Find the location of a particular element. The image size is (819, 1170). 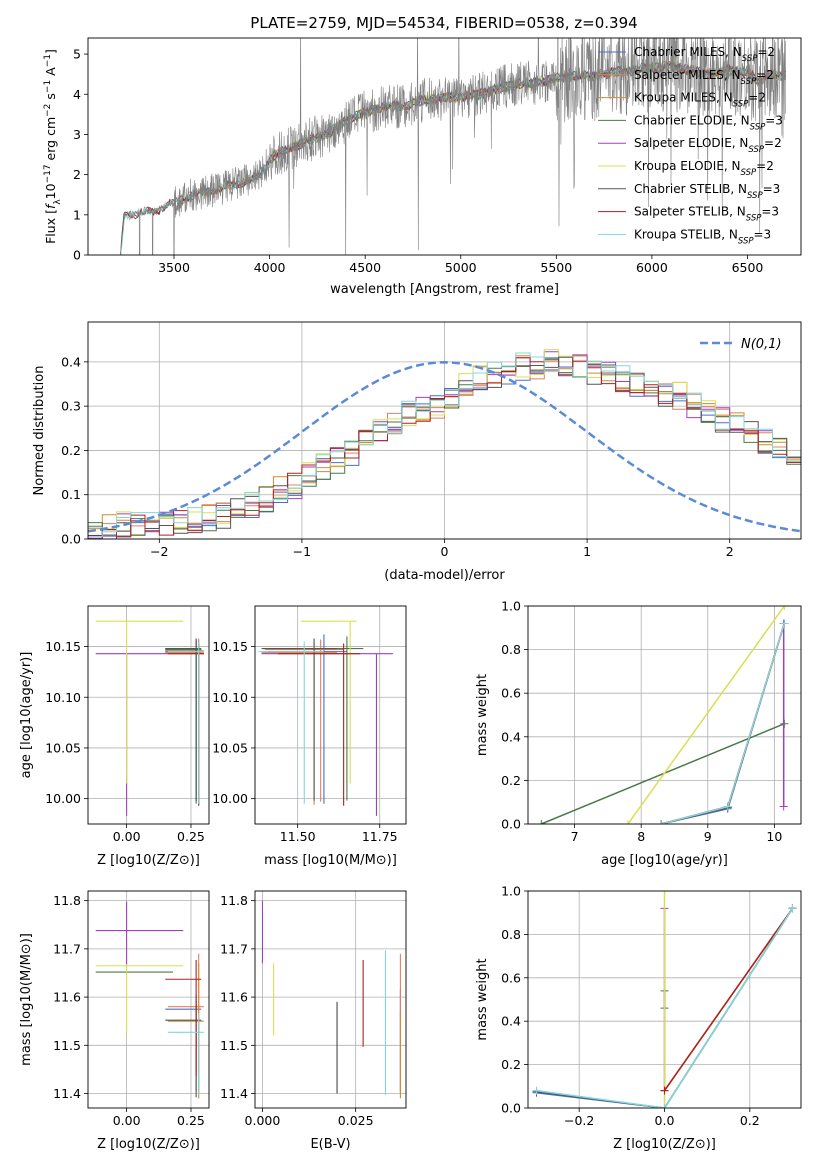

x-tick-label: 4000 is located at coordinates (270, 267).